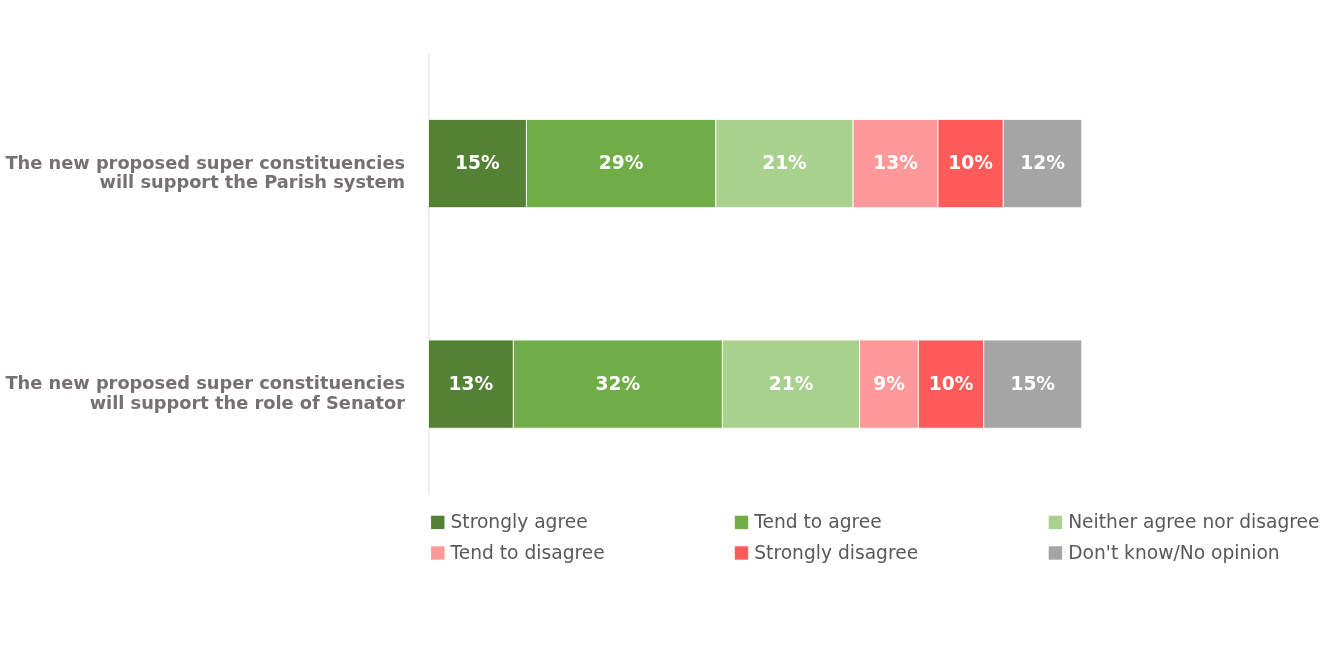  What do you see at coordinates (1174, 552) in the screenshot?
I see `legend-label: Don't know/No opinion` at bounding box center [1174, 552].